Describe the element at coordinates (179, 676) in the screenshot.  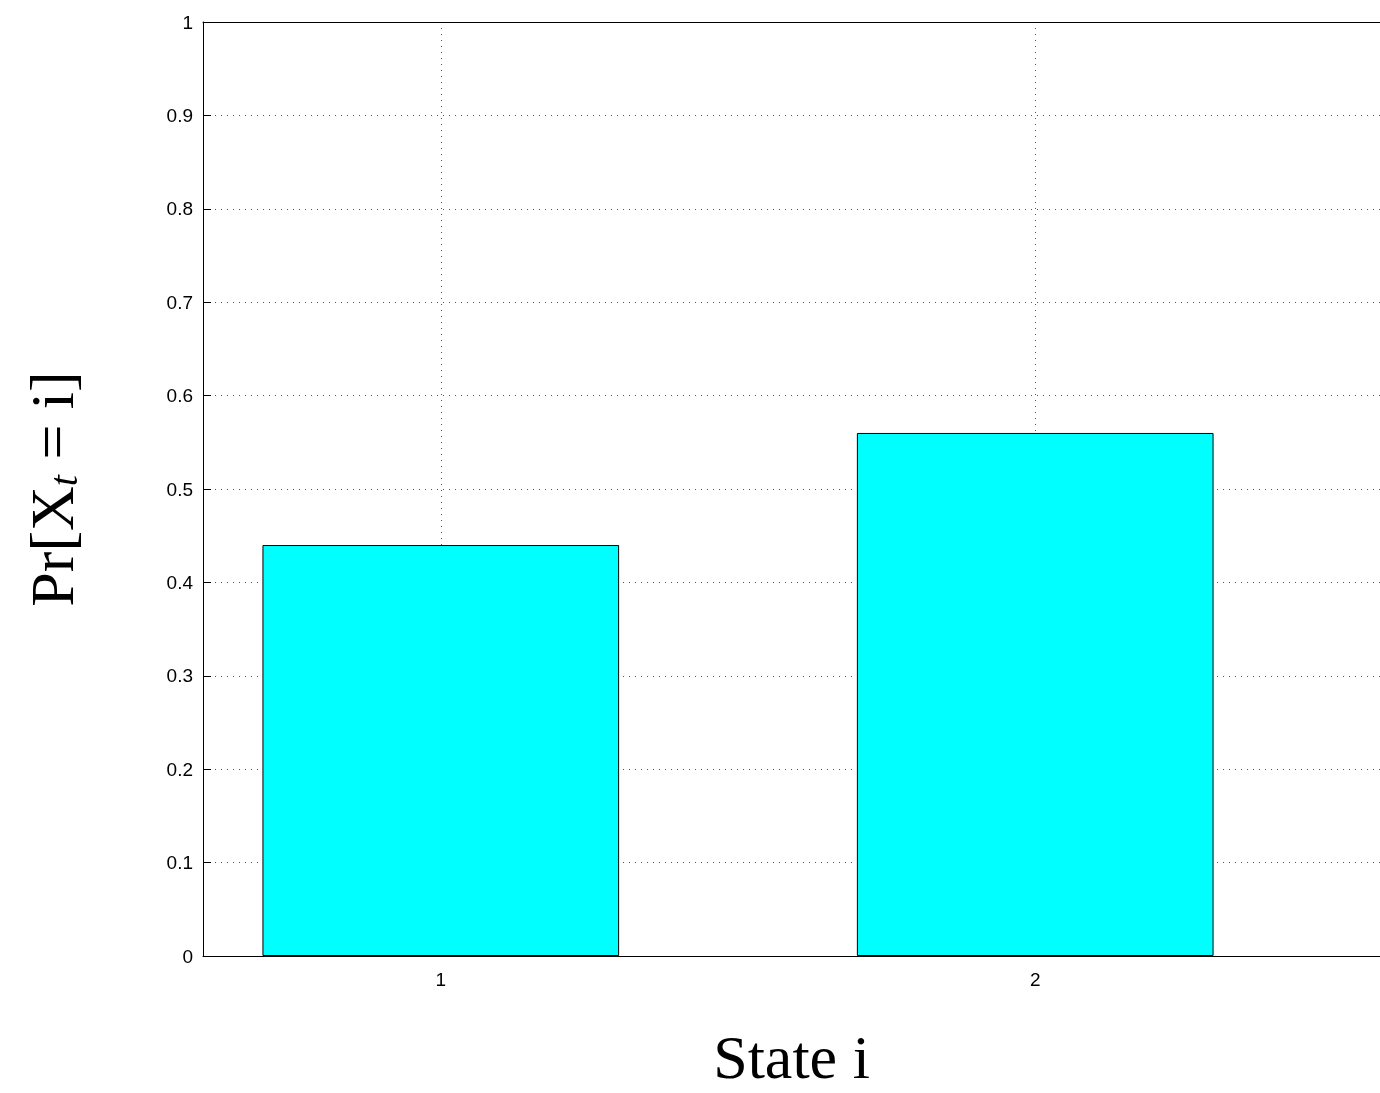
I see `y-tick-label: 0.3` at that location.